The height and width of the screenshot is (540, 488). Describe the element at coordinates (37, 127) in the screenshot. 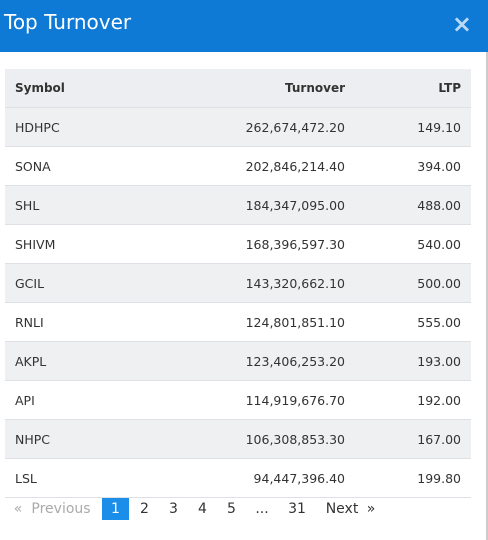

I see `table-cell: HDHPC` at that location.